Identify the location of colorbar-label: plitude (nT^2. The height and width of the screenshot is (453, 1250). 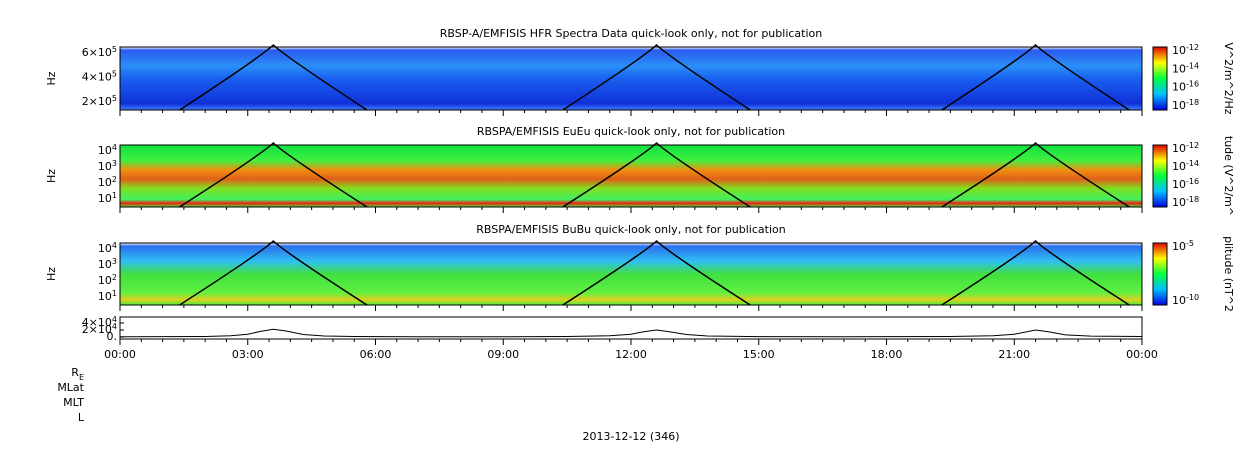
(1228, 274).